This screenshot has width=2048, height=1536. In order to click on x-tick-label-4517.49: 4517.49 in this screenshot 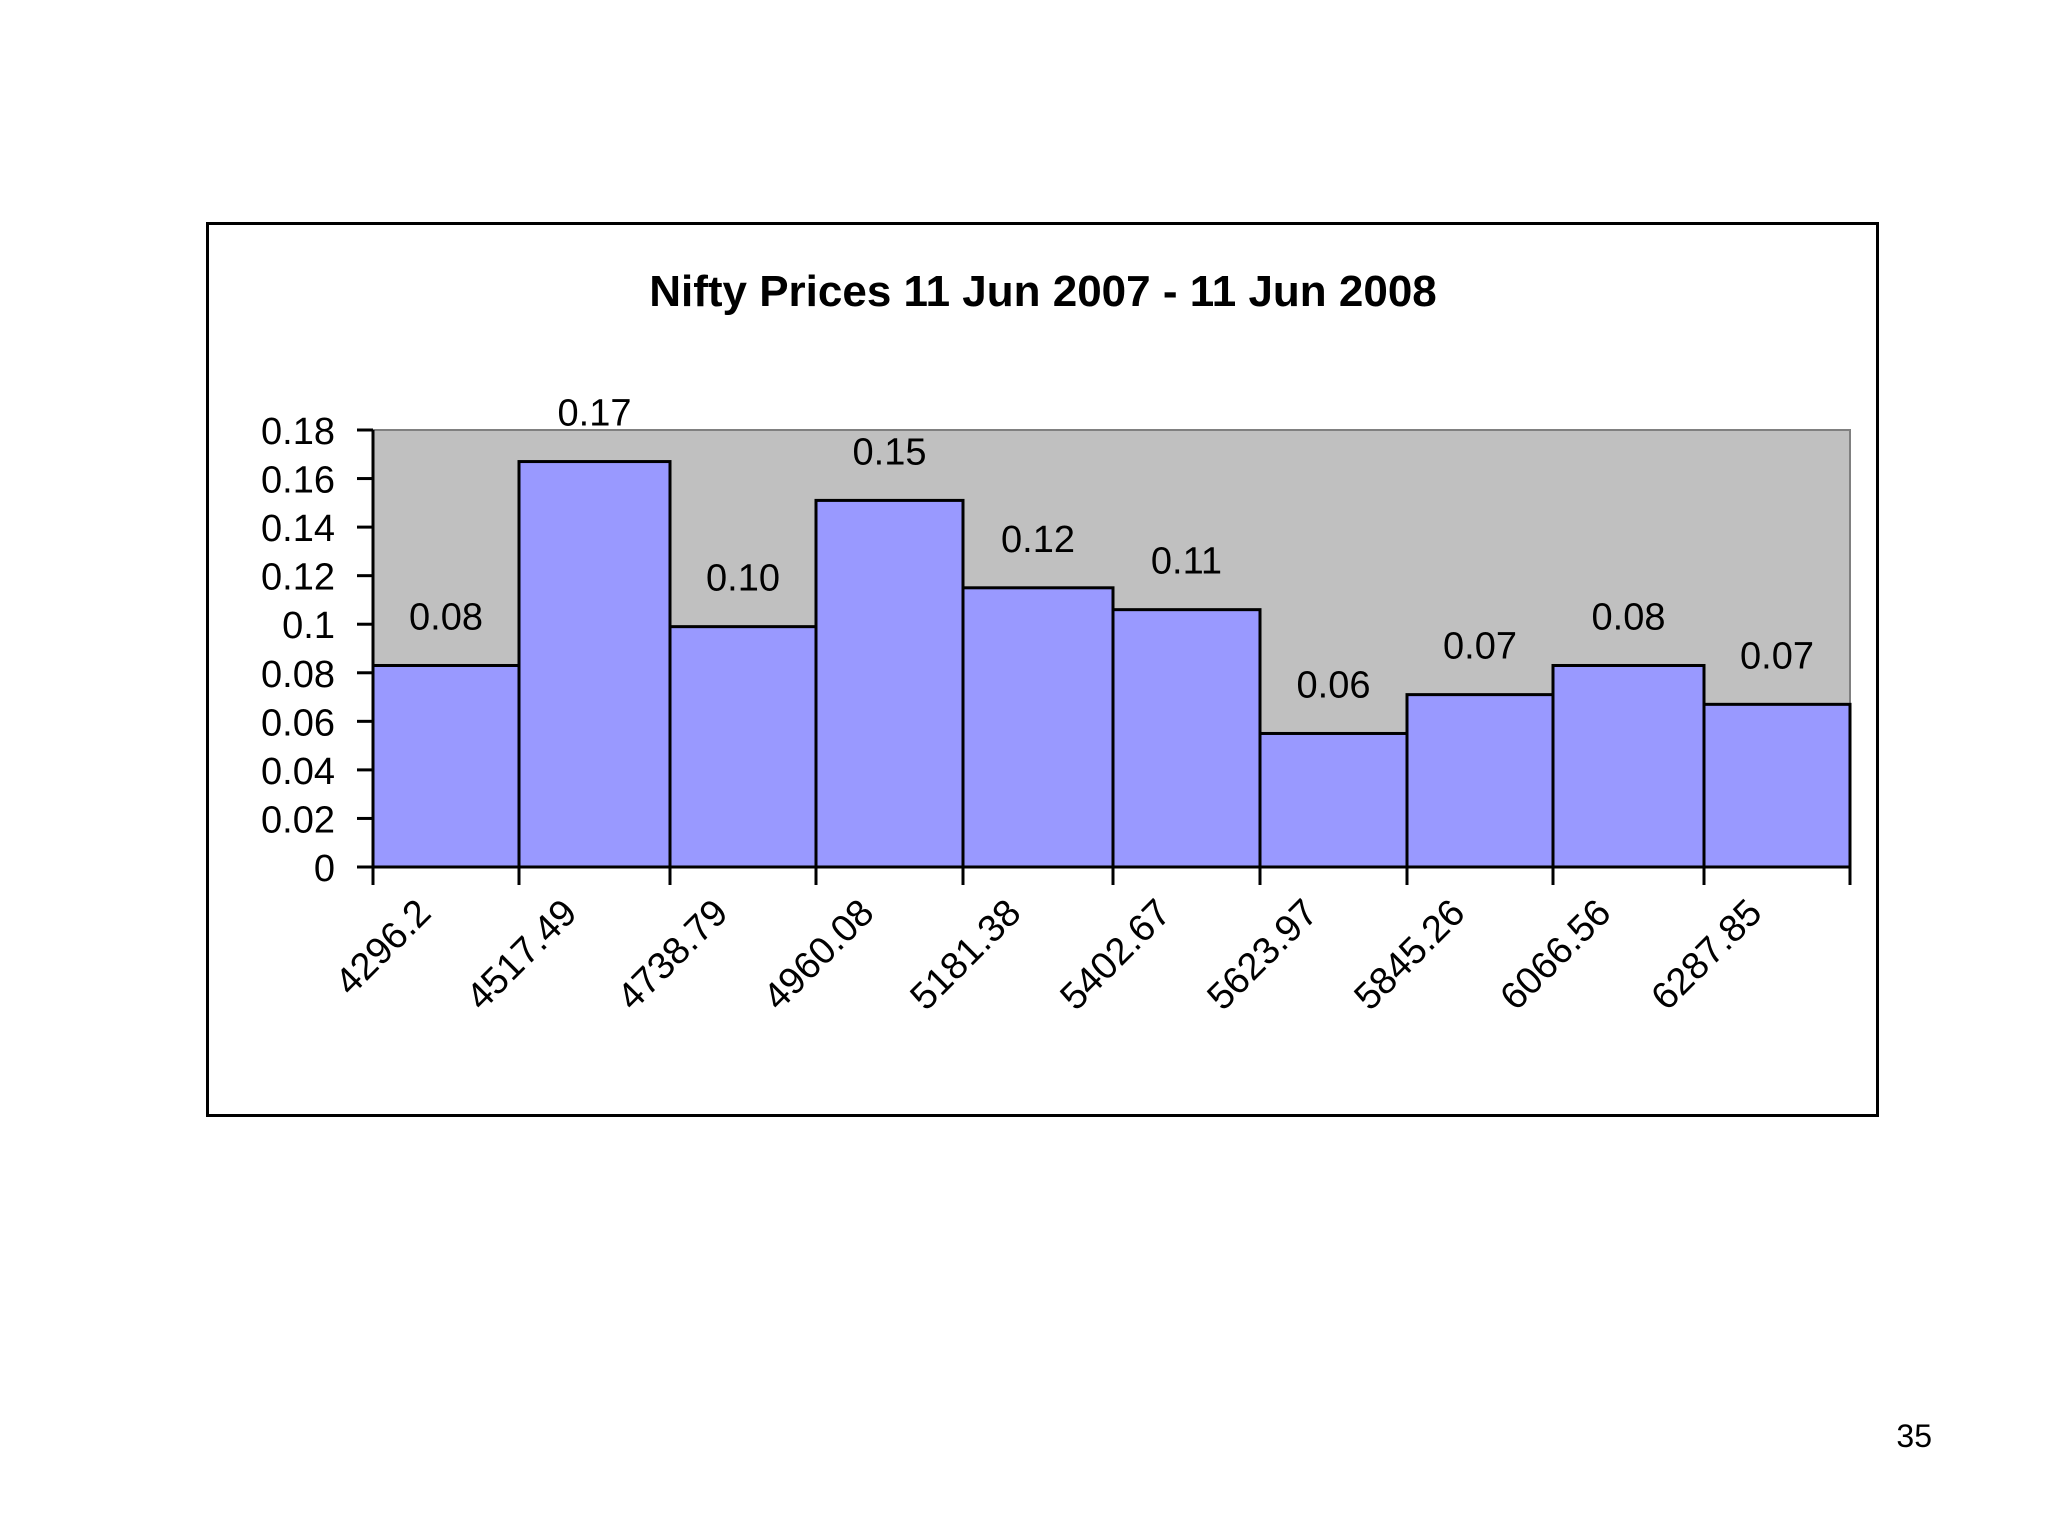, I will do `click(522, 955)`.